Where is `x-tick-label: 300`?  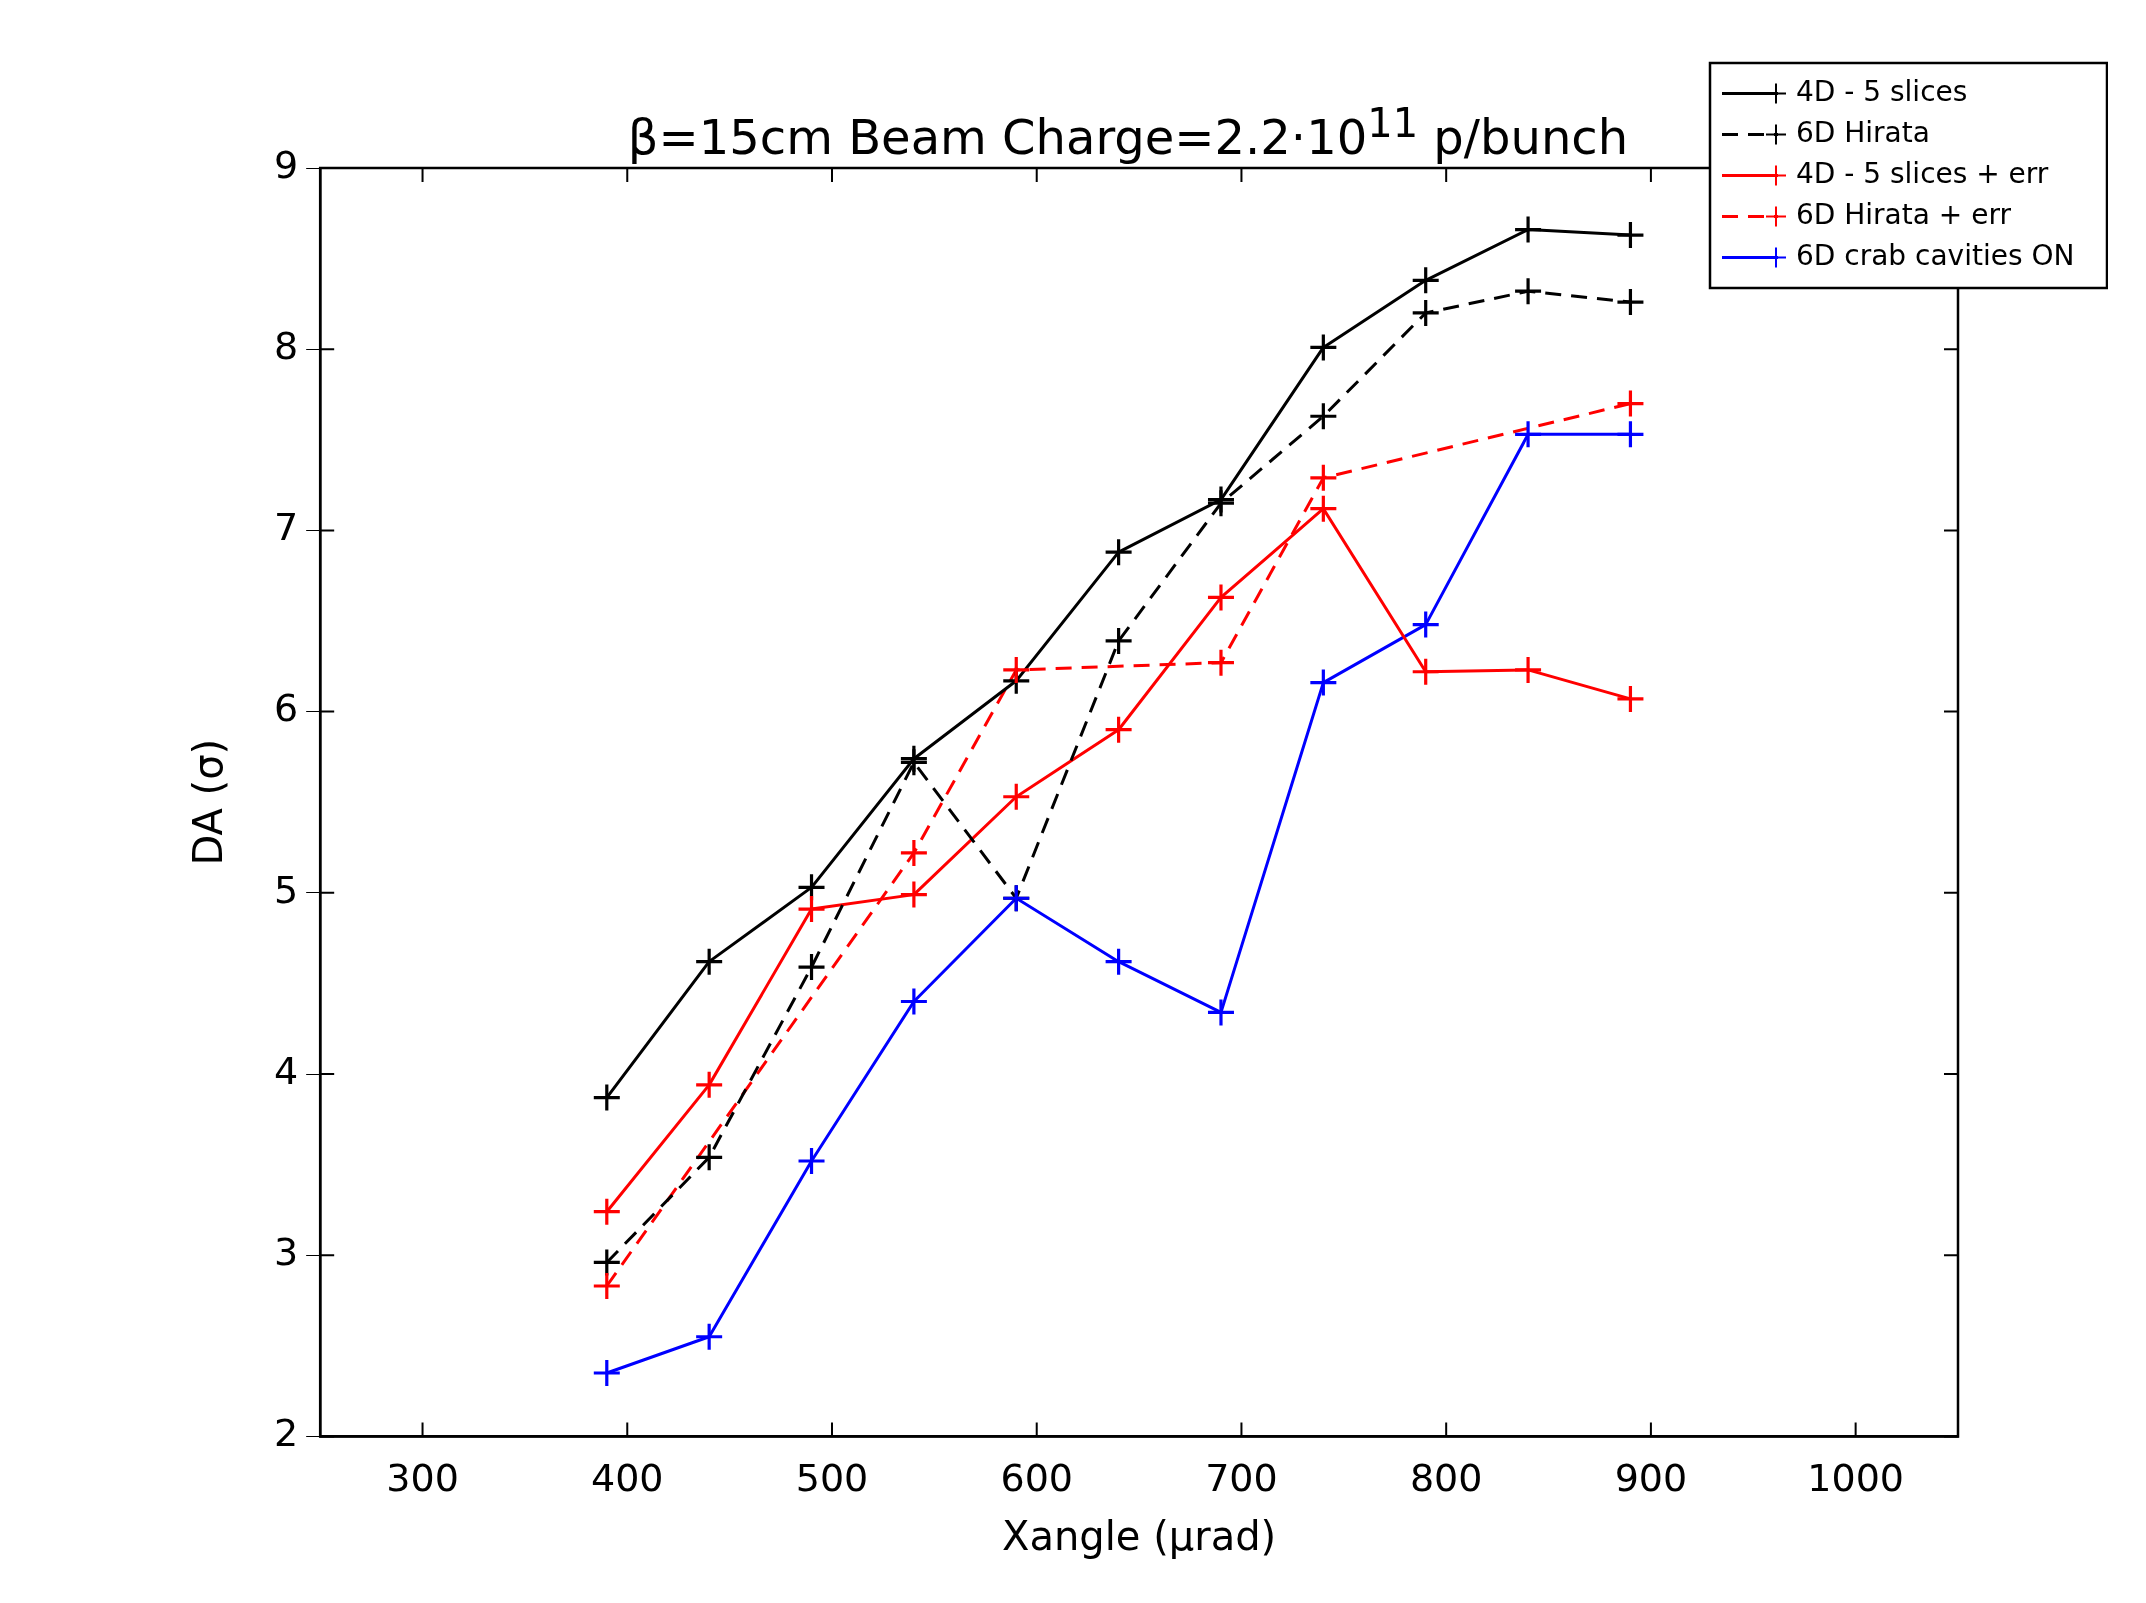
x-tick-label: 300 is located at coordinates (422, 1478).